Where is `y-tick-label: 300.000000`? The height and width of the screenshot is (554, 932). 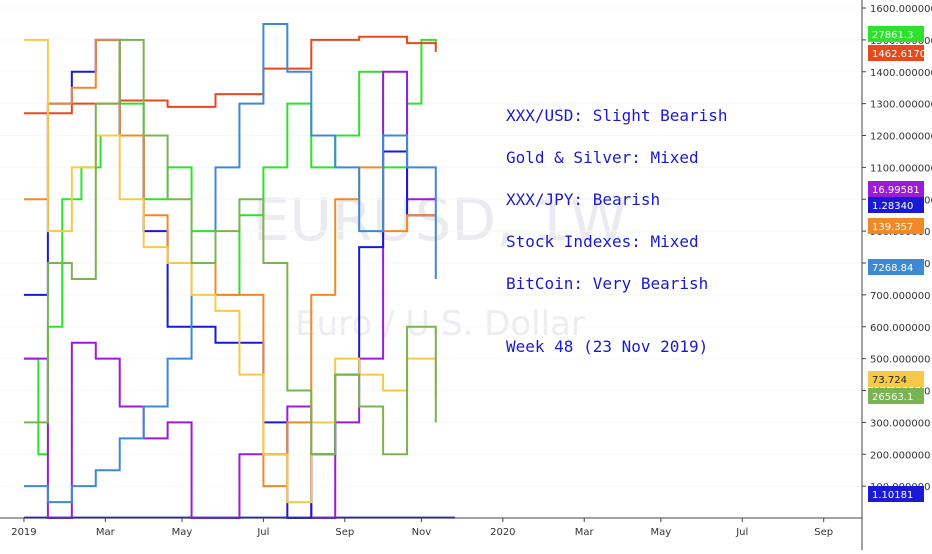
y-tick-label: 300.000000 is located at coordinates (900, 423).